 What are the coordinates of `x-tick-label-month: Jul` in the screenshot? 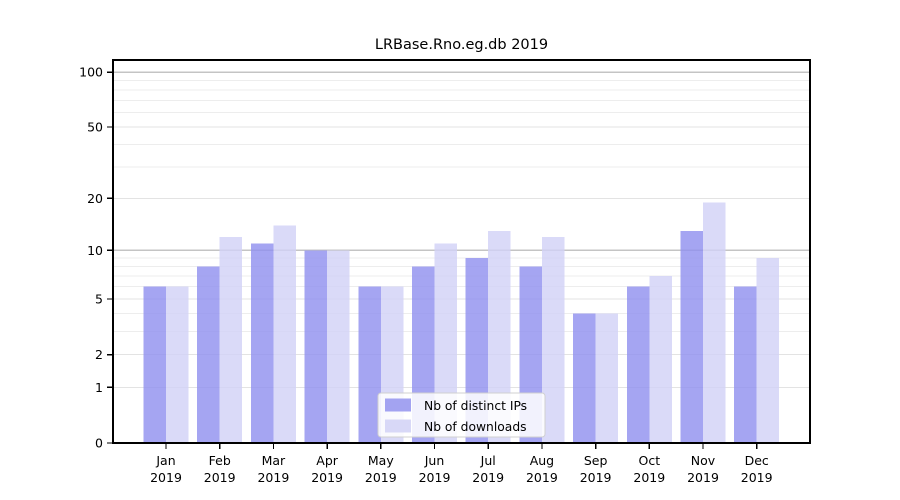 It's located at (488, 460).